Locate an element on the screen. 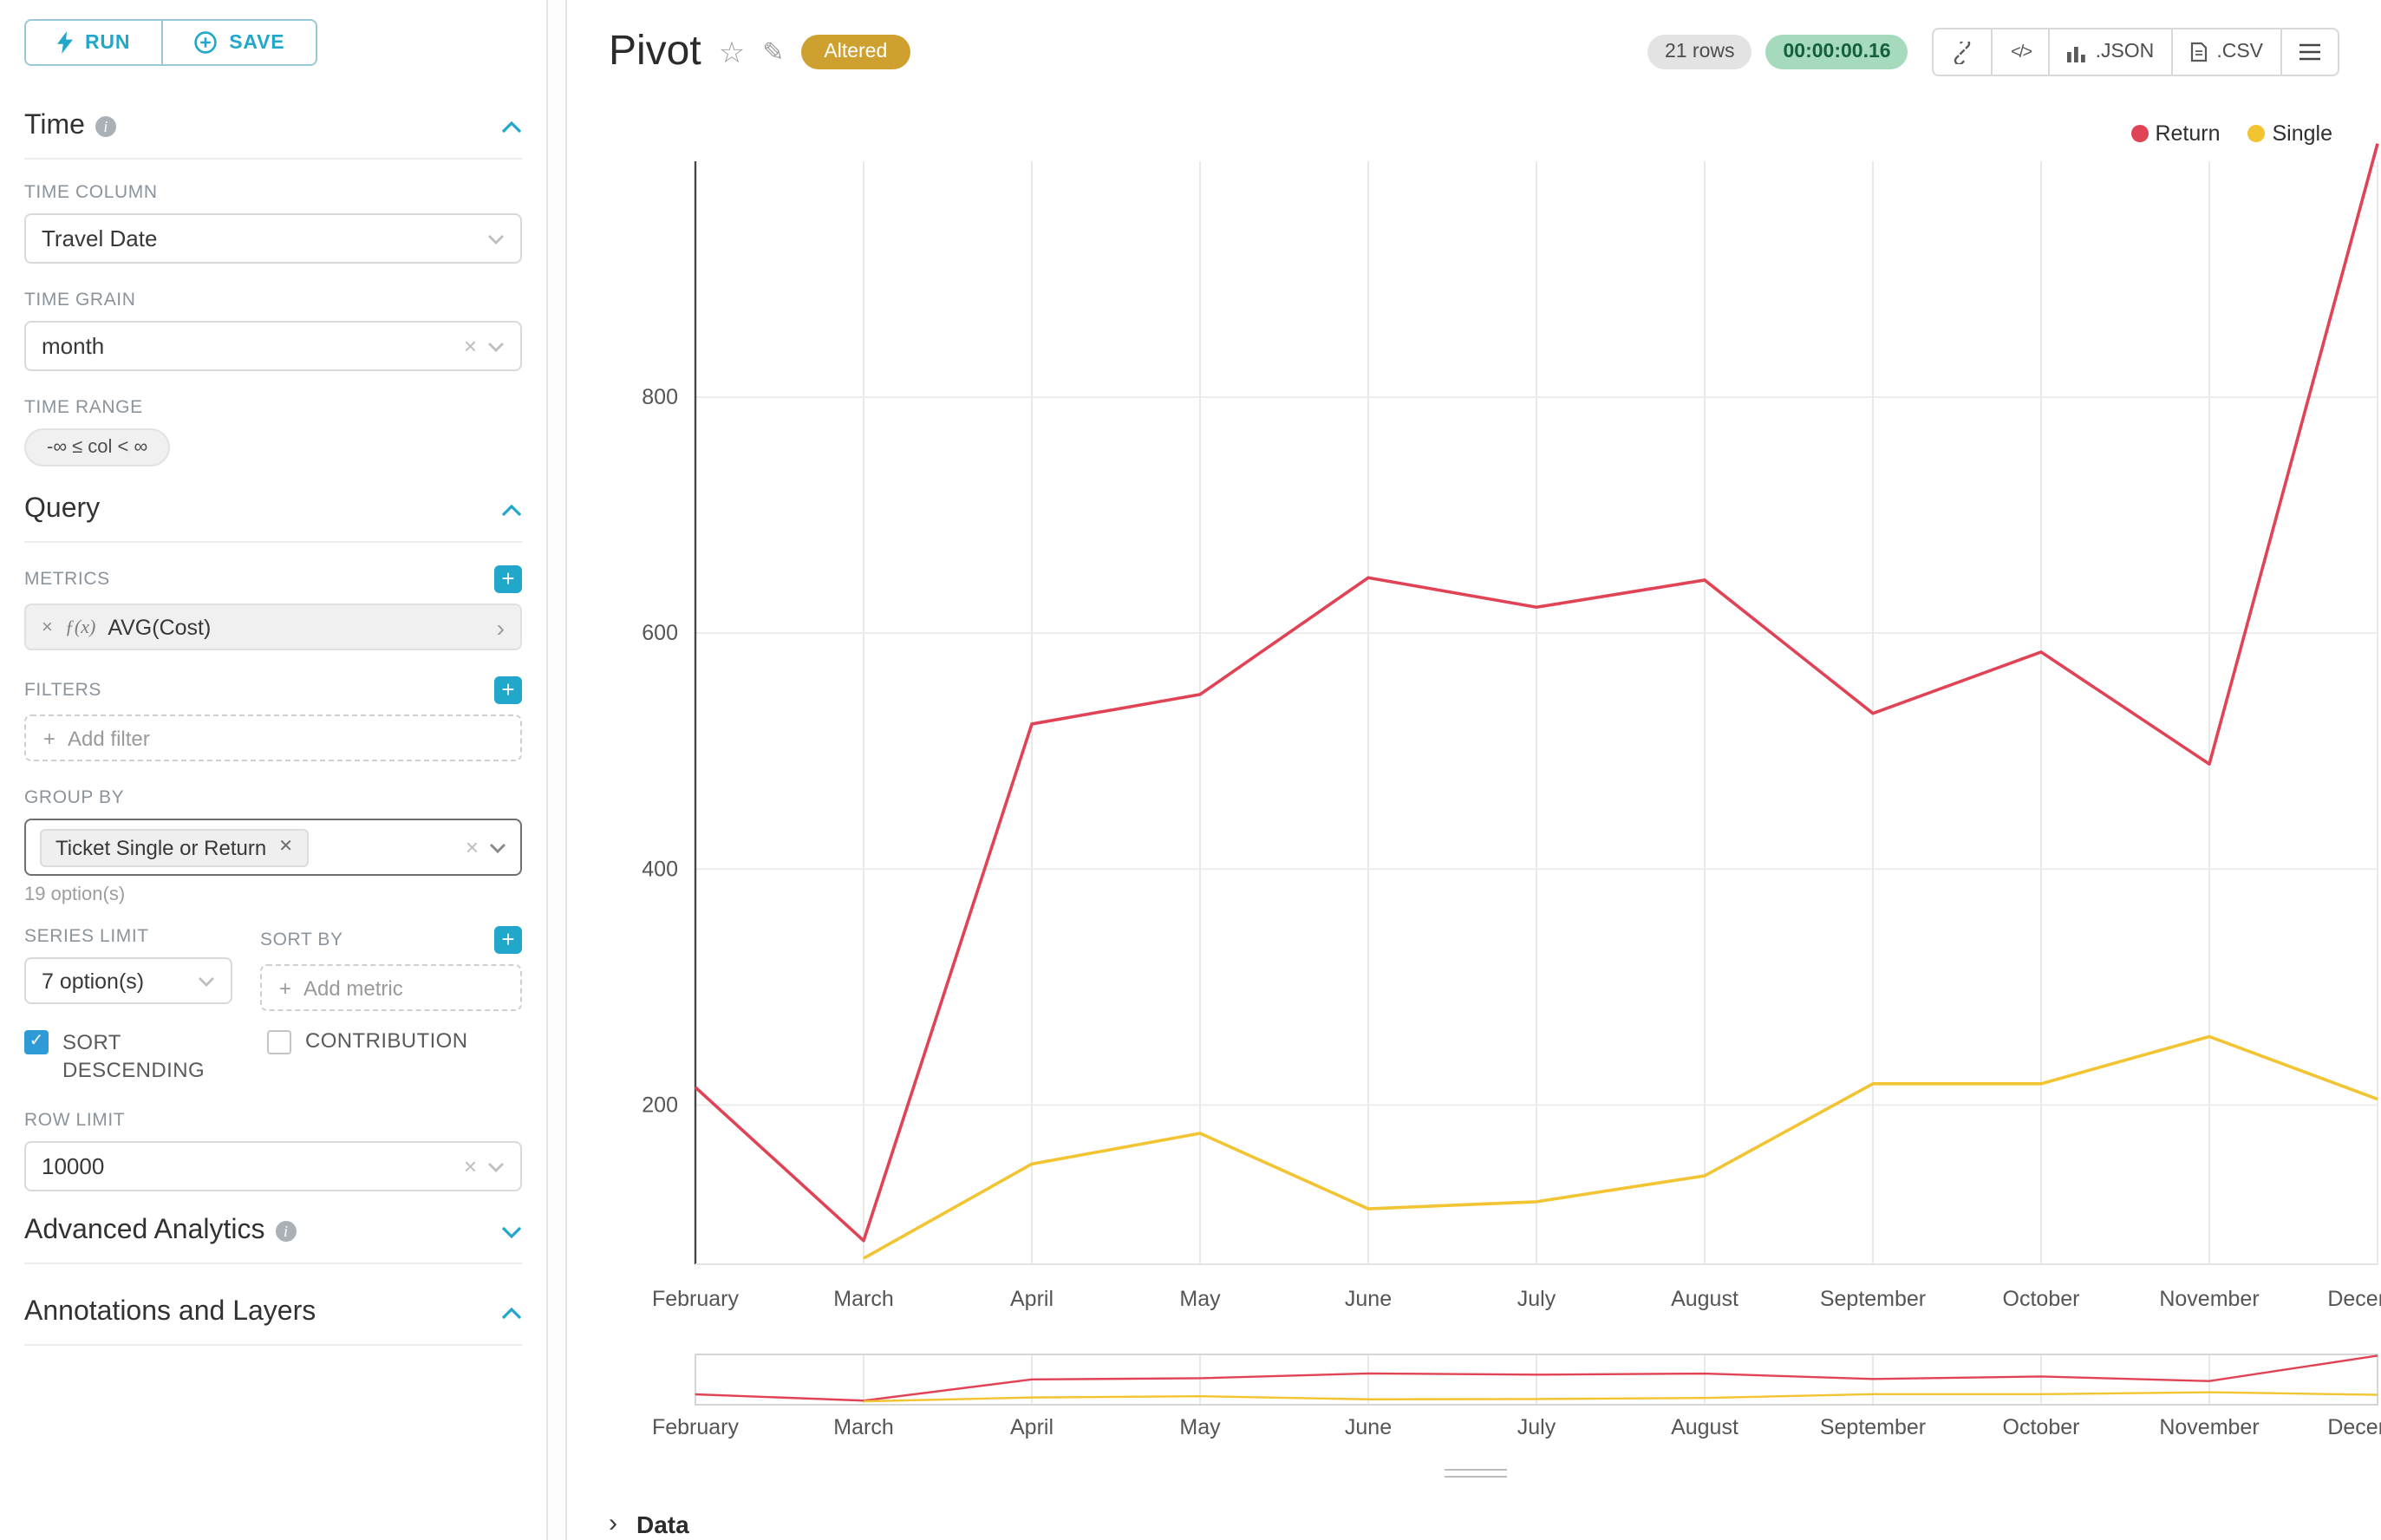 Image resolution: width=2381 pixels, height=1540 pixels. contribution-checkbox: ✓ is located at coordinates (279, 1042).